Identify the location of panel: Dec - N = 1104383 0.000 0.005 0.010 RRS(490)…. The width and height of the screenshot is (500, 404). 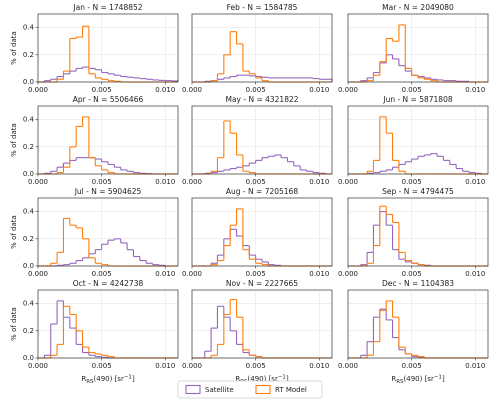
(413, 331).